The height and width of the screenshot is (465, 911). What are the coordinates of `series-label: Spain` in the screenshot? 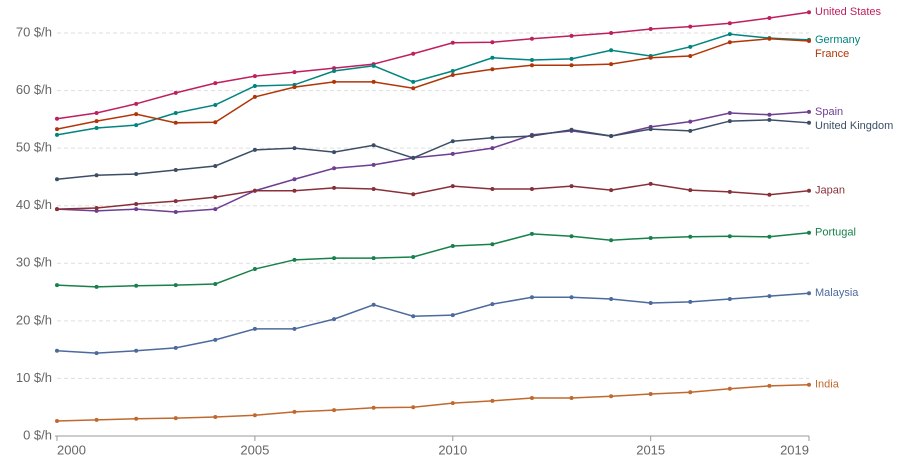 It's located at (829, 112).